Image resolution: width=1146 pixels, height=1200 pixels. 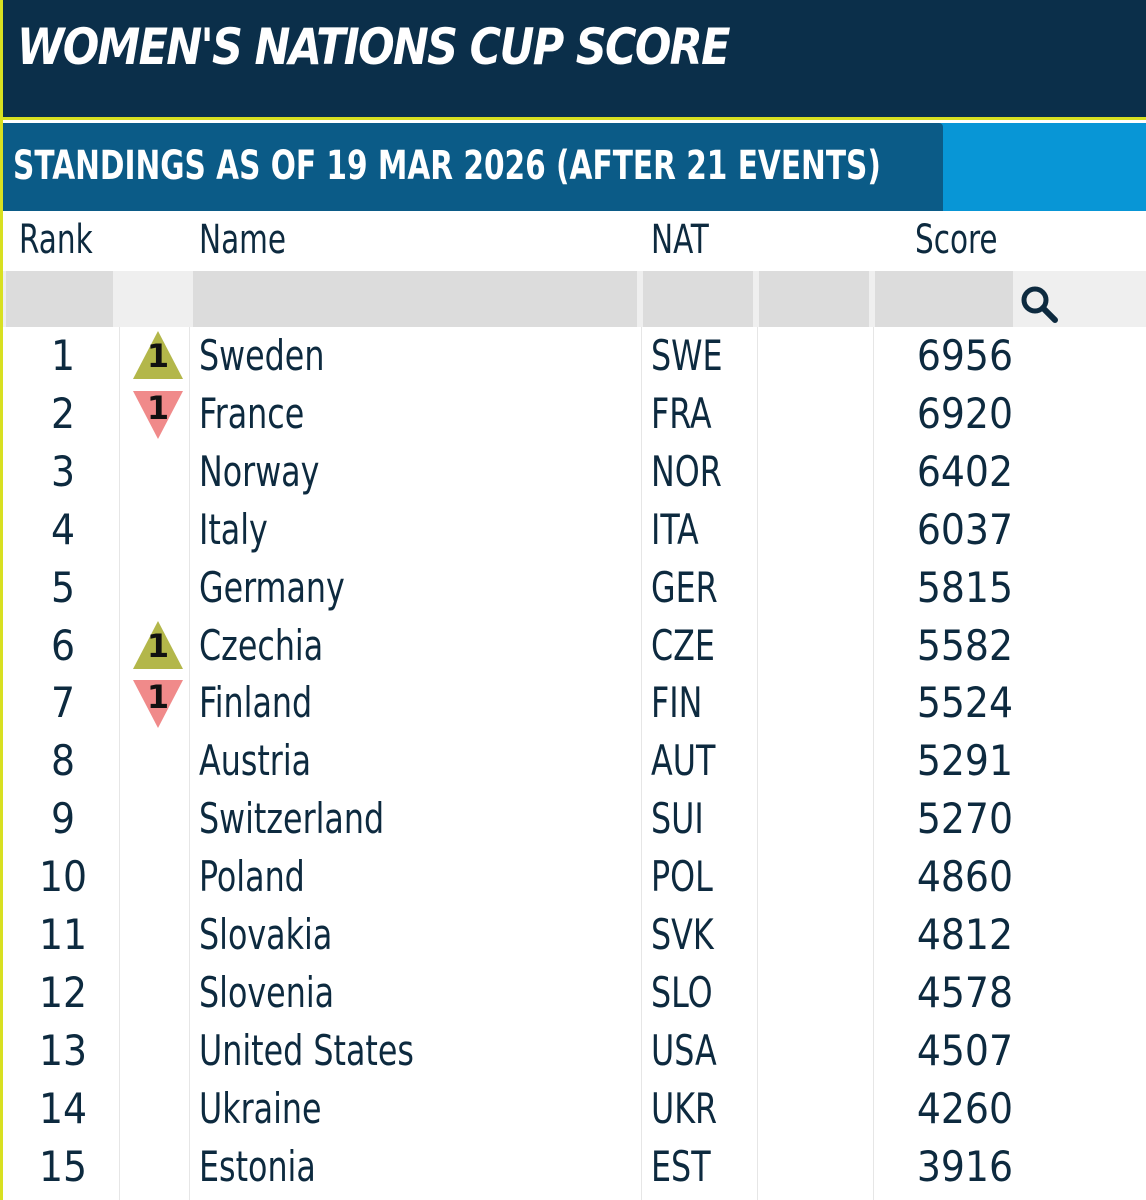 What do you see at coordinates (574, 703) in the screenshot?
I see `table-row: 7 1 Finland FIN 5524` at bounding box center [574, 703].